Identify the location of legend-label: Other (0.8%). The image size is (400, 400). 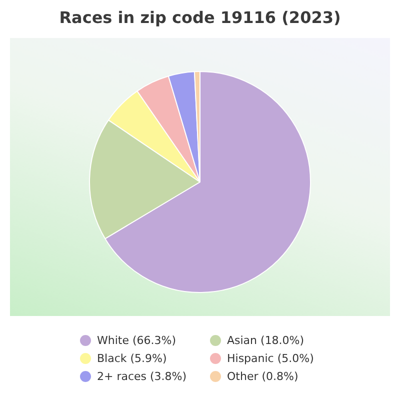
(262, 376).